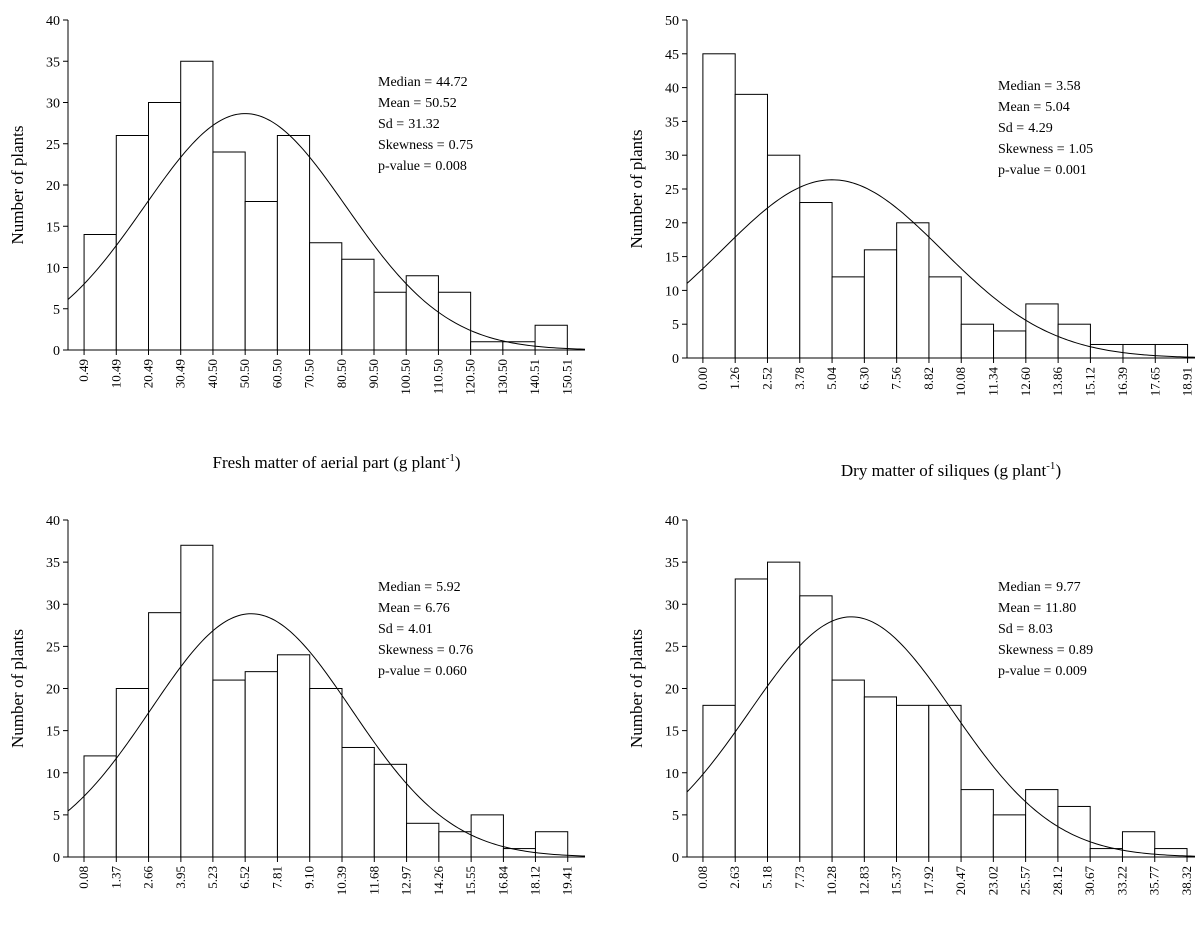  I want to click on x-tick-label: 14.26, so click(438, 881).